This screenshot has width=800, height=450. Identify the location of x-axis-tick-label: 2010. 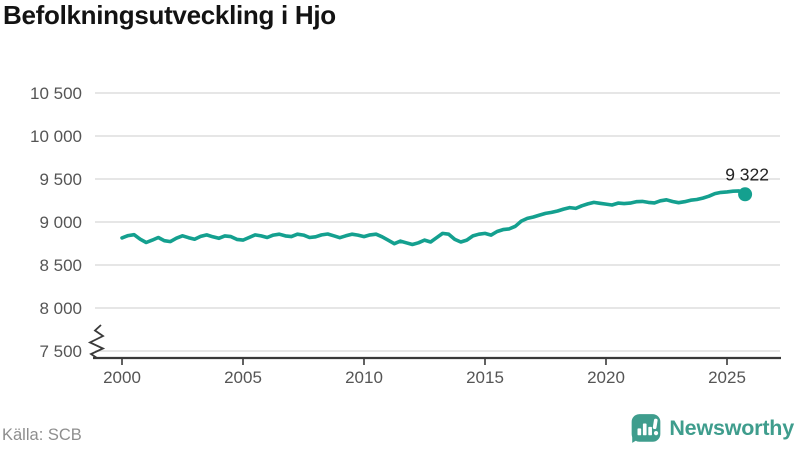
(364, 377).